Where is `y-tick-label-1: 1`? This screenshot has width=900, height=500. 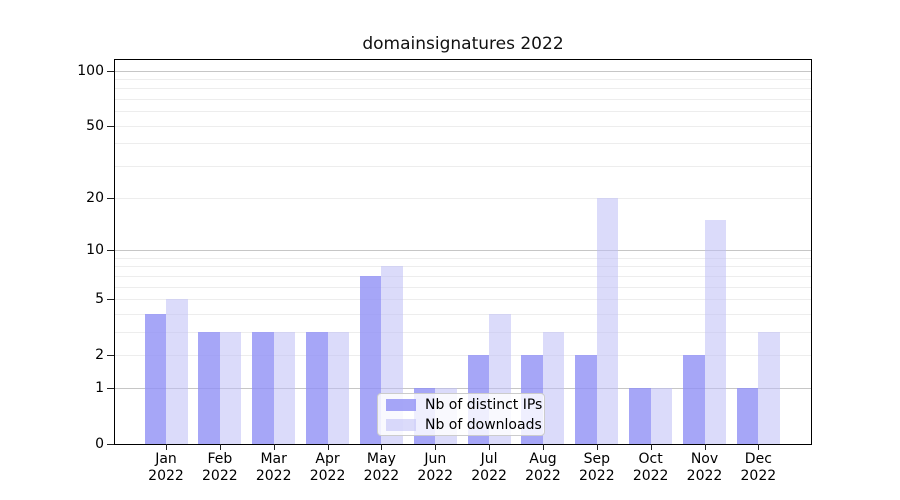 y-tick-label-1: 1 is located at coordinates (99, 387).